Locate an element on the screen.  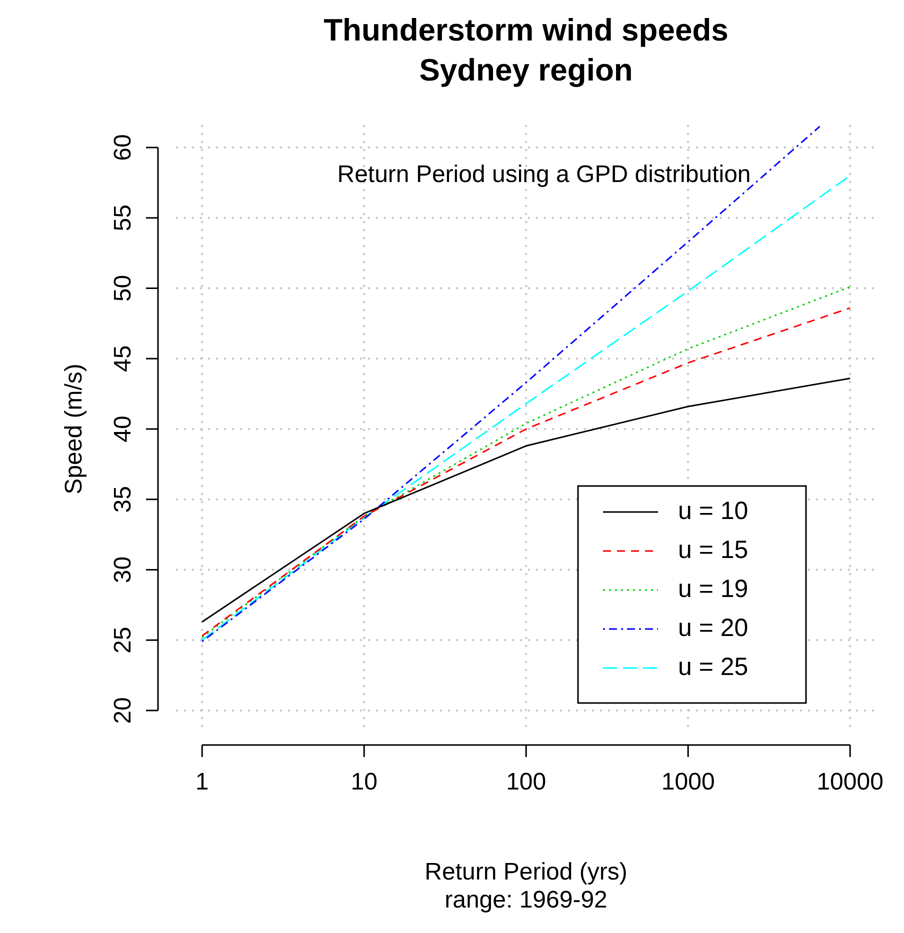
y-tick-label: 40 is located at coordinates (123, 429).